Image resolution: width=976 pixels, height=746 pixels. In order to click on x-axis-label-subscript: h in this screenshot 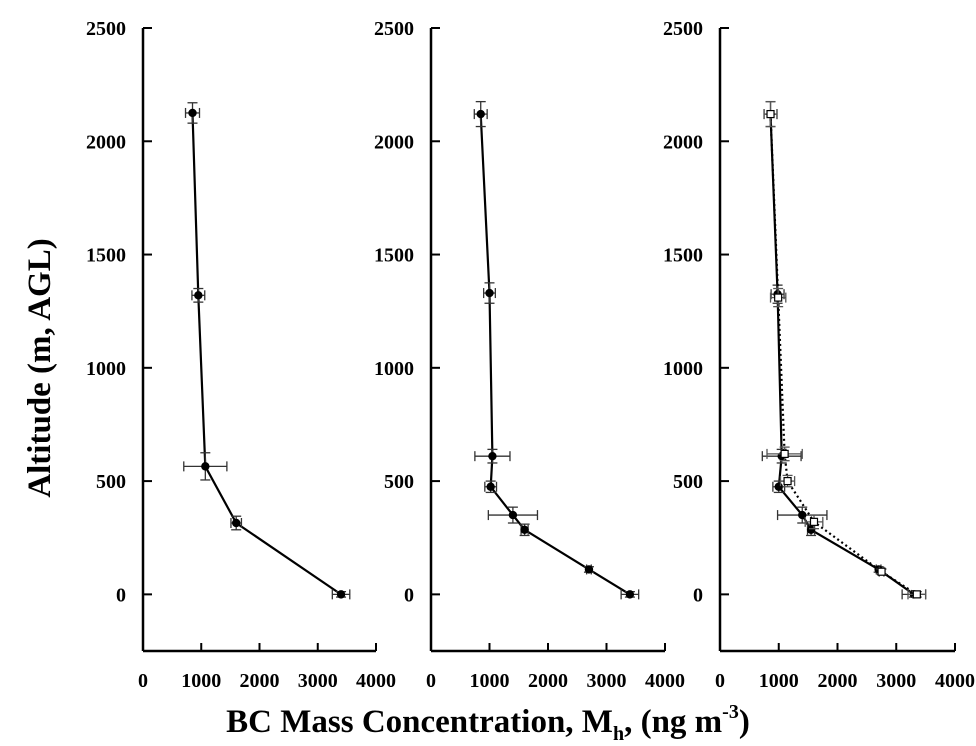, I will do `click(618, 734)`.